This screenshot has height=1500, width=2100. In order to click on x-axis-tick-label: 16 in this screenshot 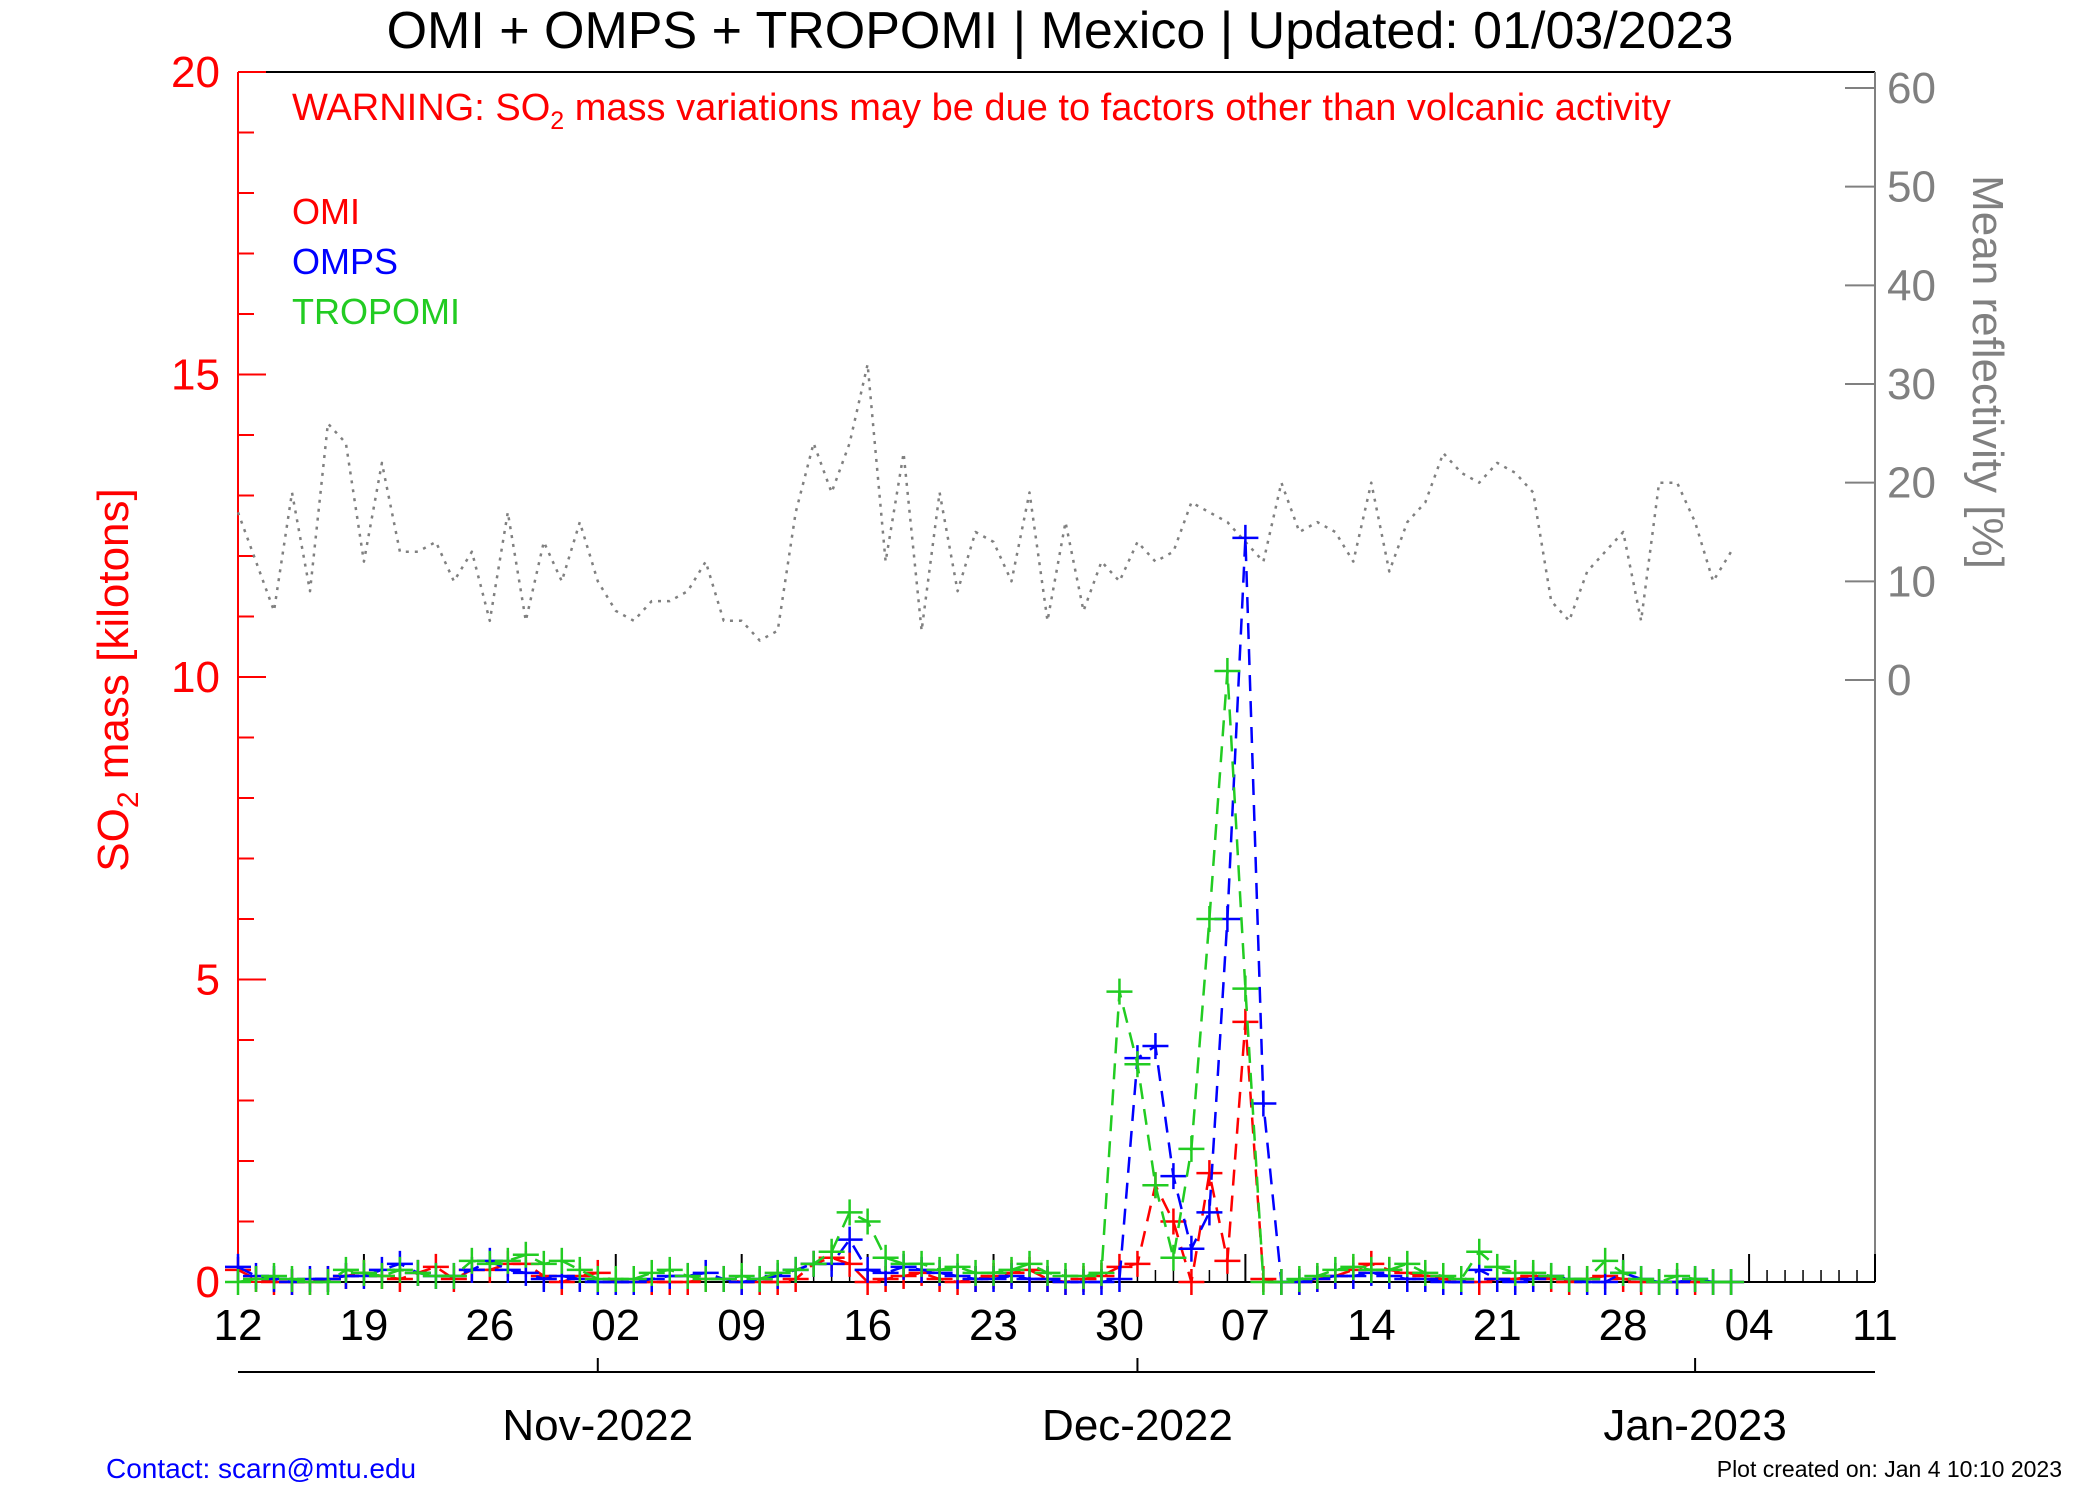, I will do `click(867, 1325)`.